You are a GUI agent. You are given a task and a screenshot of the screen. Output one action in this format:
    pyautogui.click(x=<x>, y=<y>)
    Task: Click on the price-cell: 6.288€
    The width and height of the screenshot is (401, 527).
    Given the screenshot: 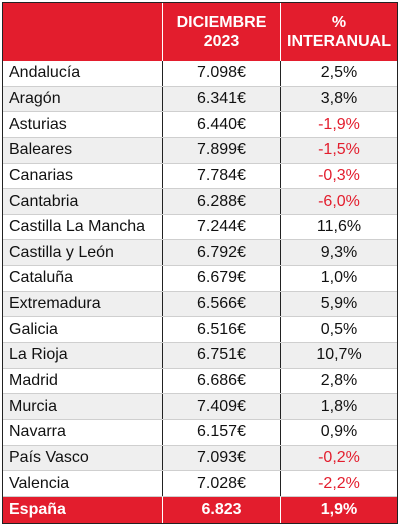 What is the action you would take?
    pyautogui.click(x=222, y=201)
    